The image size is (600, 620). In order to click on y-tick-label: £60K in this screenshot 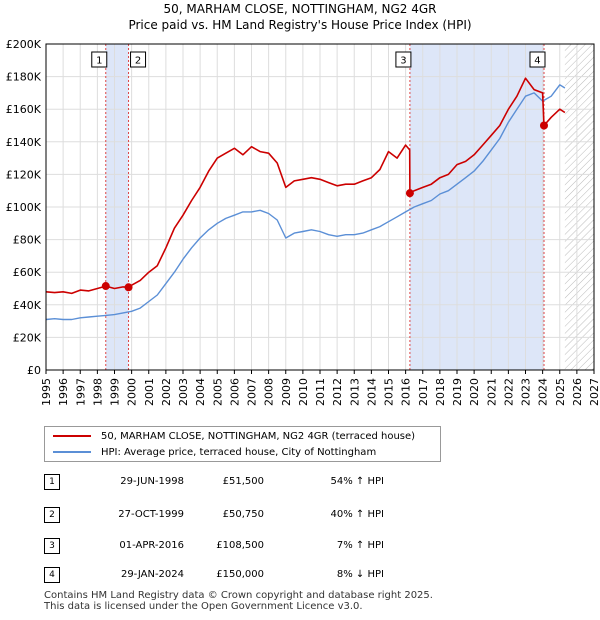, I will do `click(27, 272)`.